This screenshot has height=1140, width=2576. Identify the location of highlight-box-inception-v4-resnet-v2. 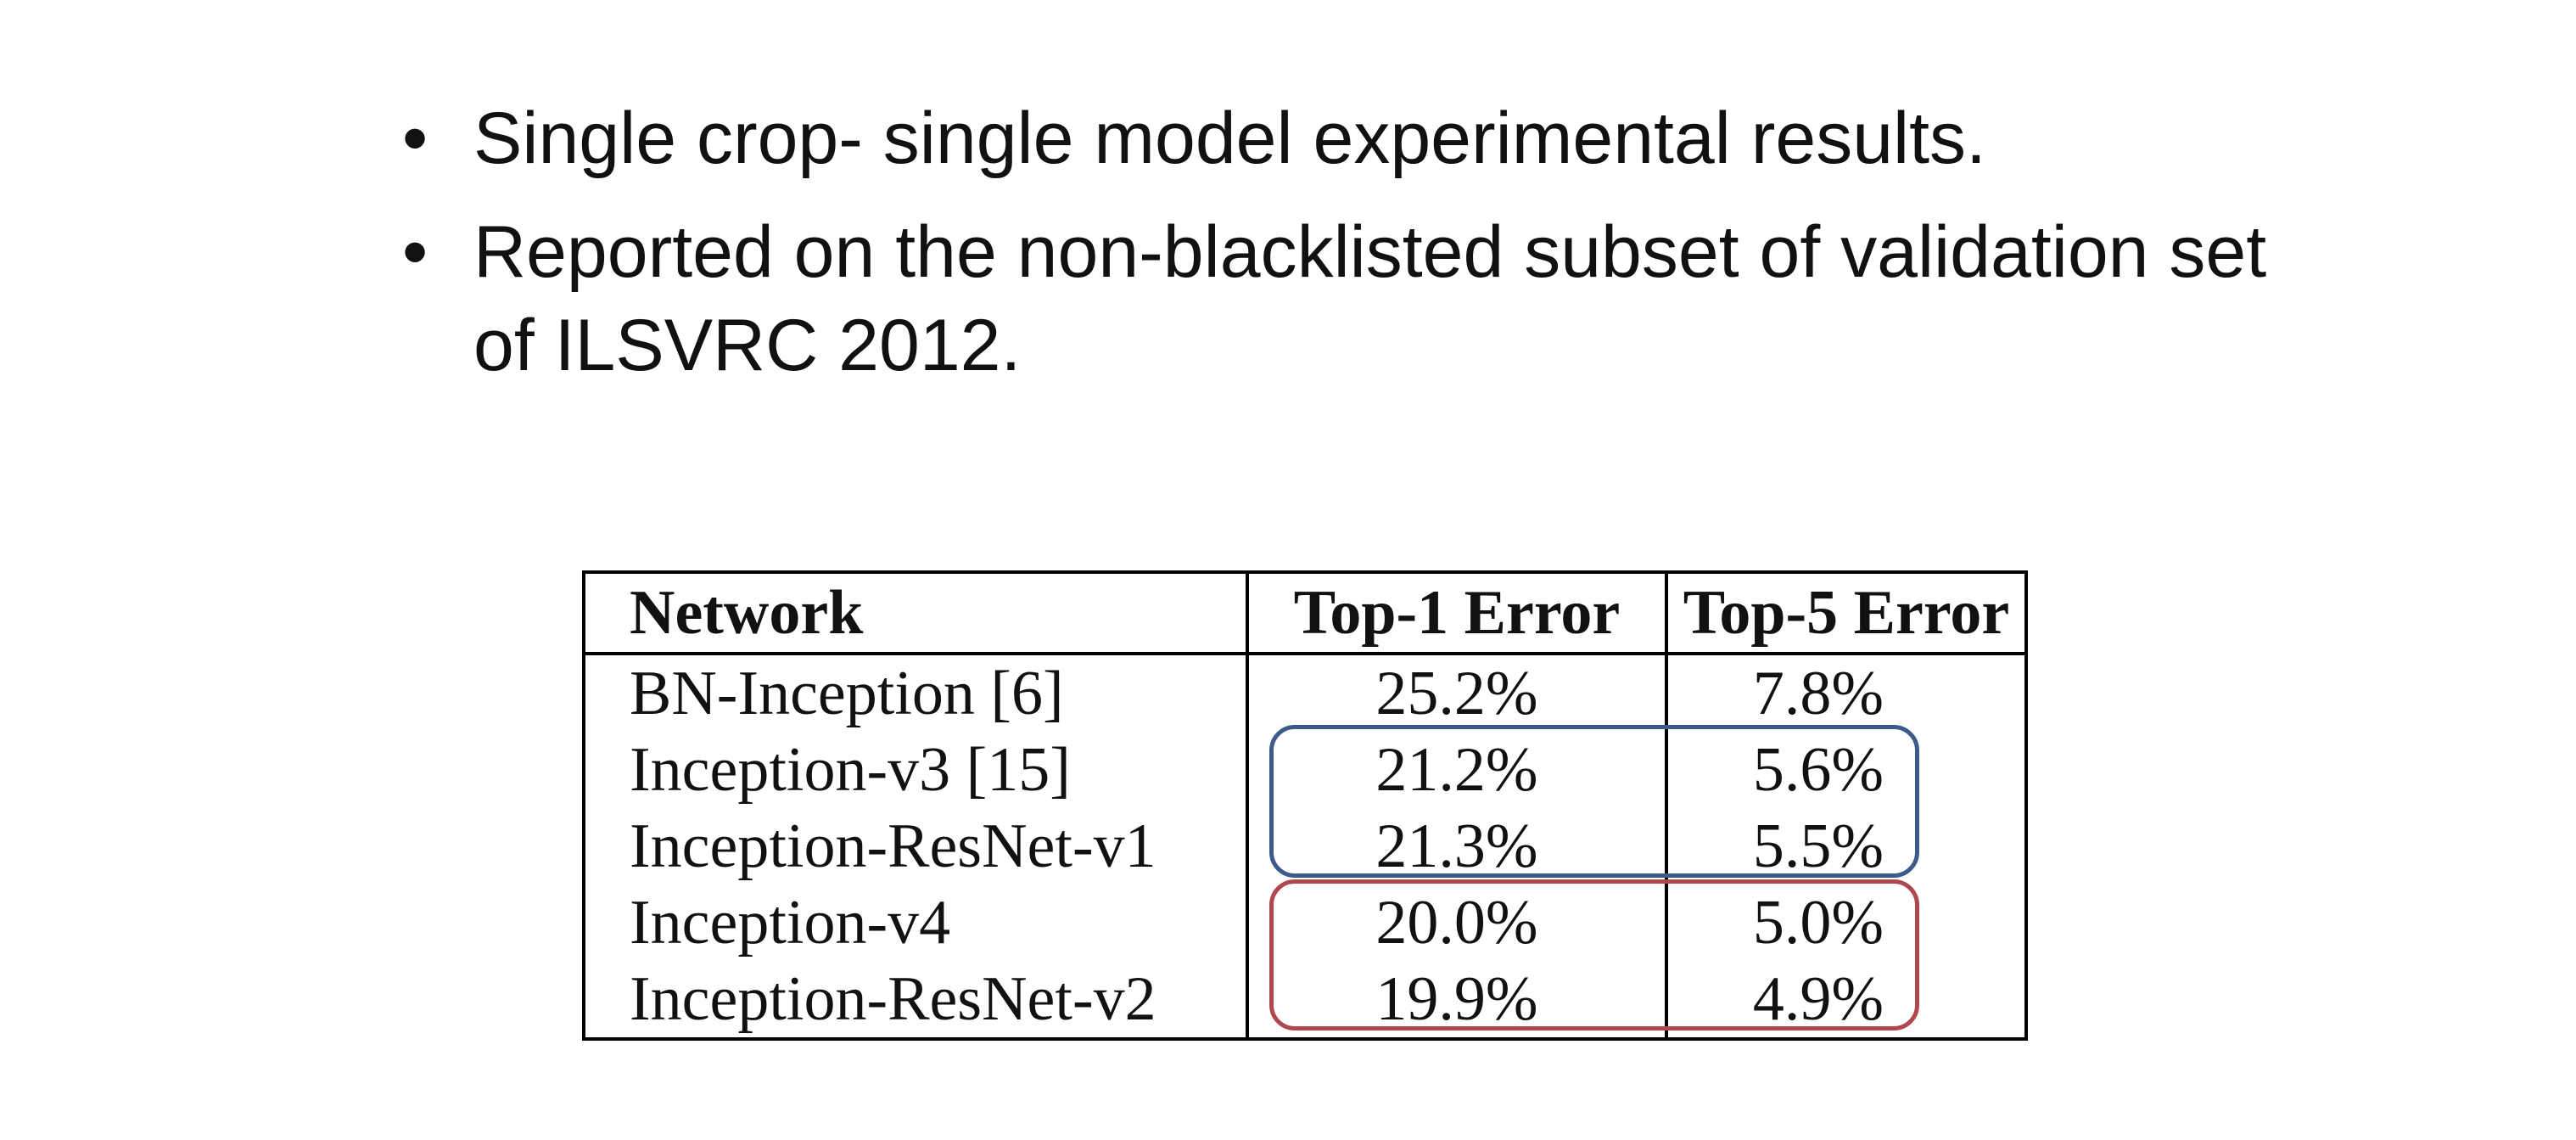
(1594, 954).